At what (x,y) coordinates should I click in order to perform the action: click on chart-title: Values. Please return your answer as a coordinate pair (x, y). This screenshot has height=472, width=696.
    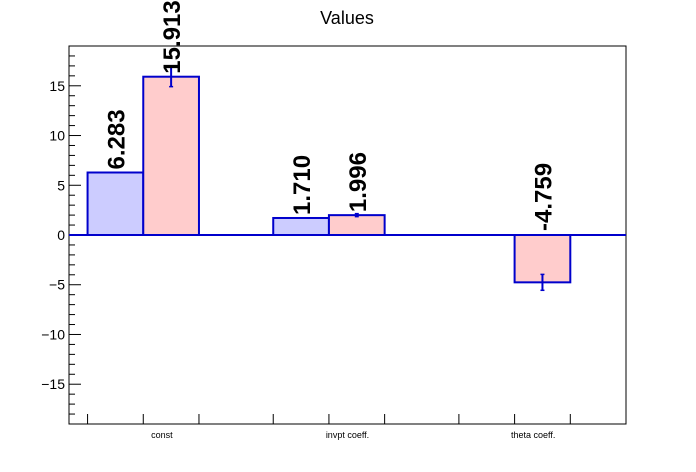
    Looking at the image, I should click on (347, 18).